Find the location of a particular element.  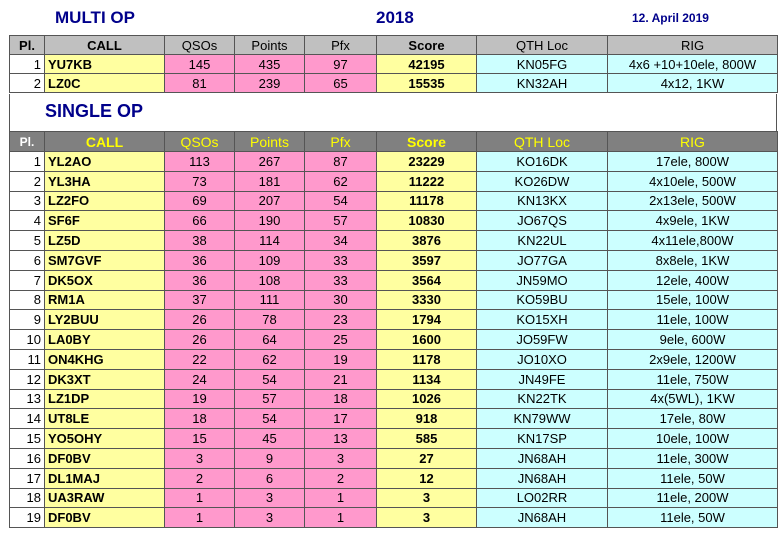

cell-call: RM1A is located at coordinates (104, 300).